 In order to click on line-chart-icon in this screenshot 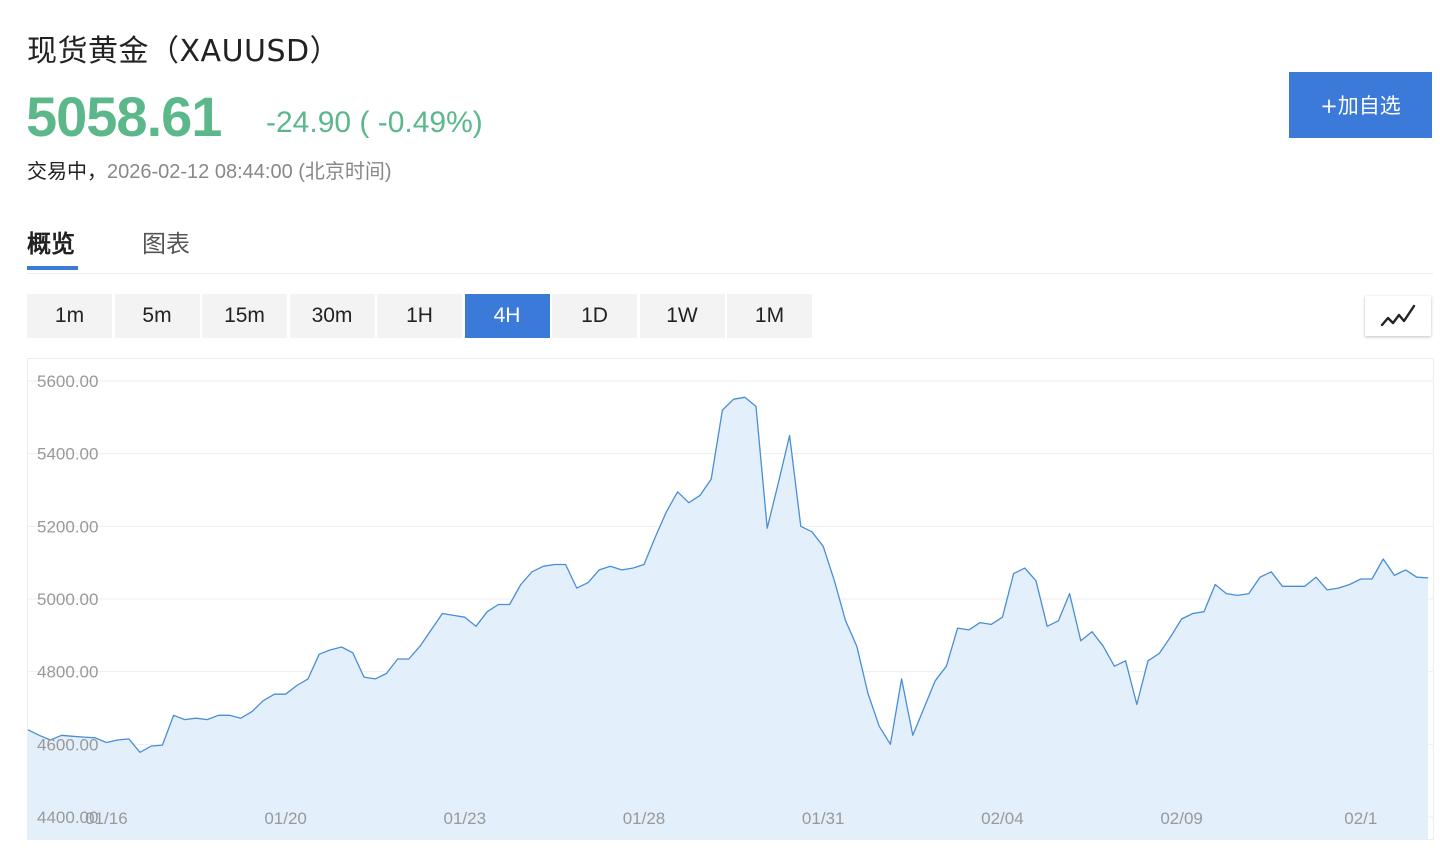, I will do `click(1398, 315)`.